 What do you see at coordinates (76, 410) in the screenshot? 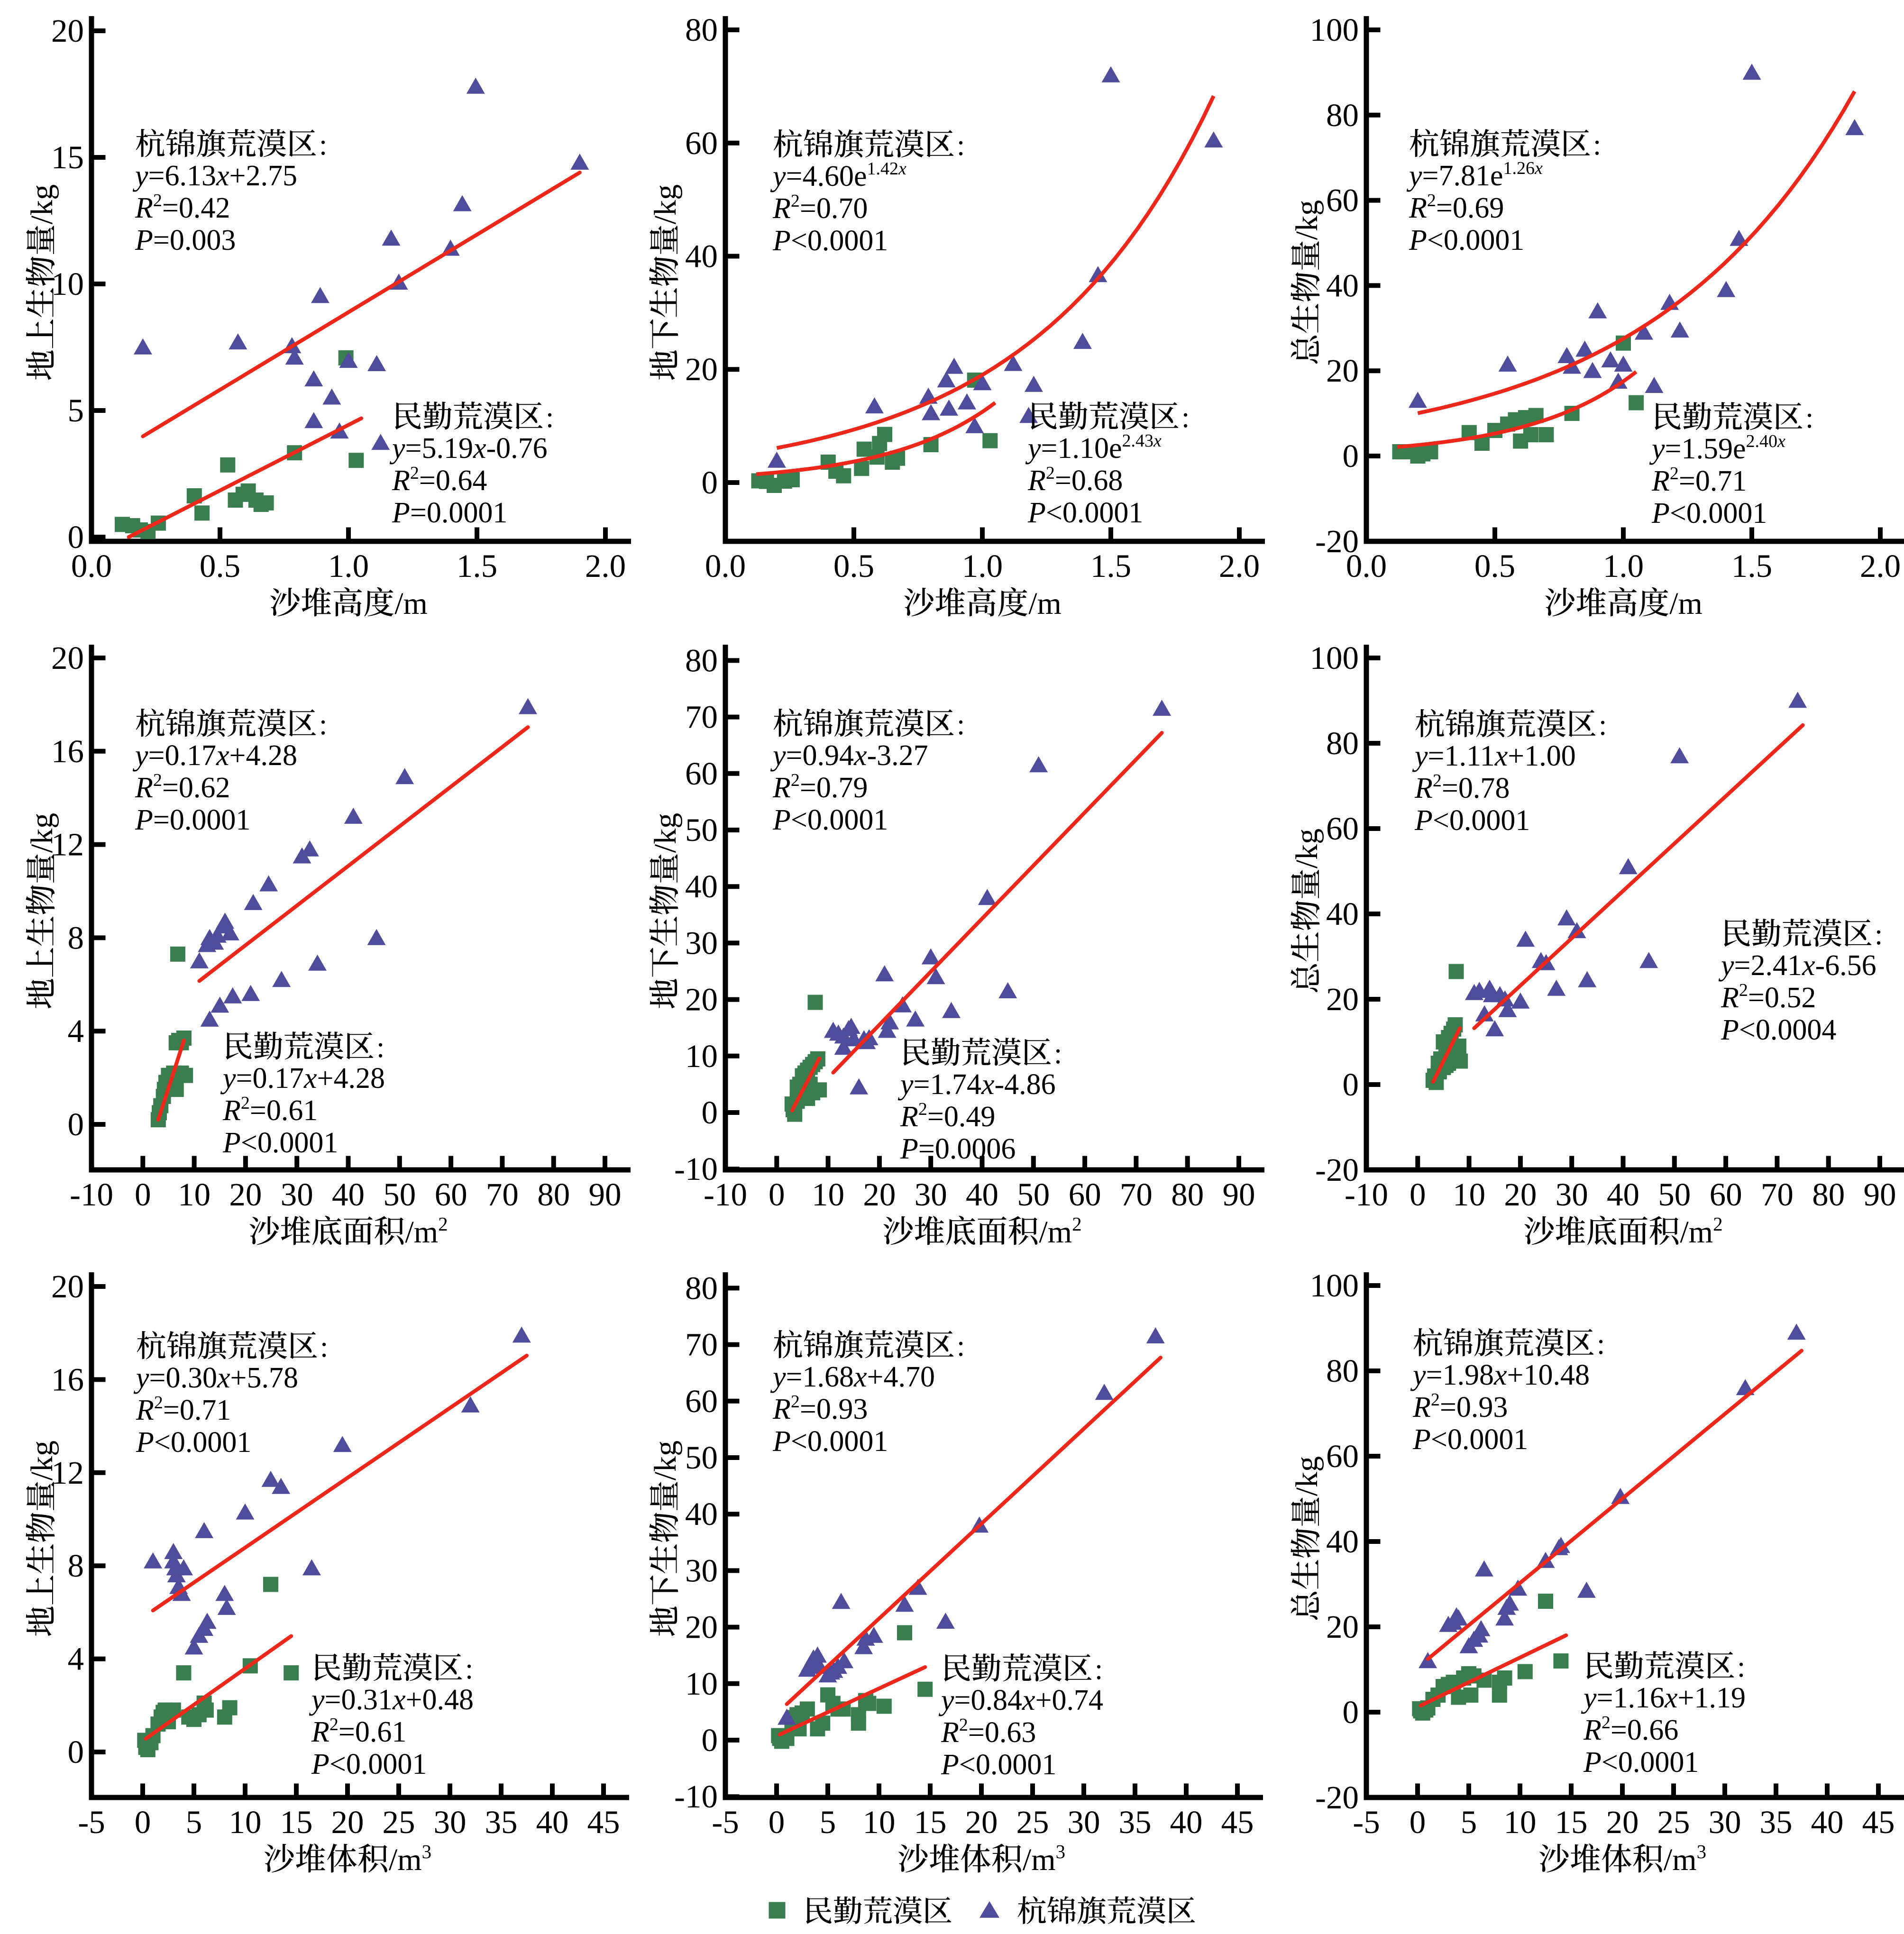
I see `svg-text: 5` at bounding box center [76, 410].